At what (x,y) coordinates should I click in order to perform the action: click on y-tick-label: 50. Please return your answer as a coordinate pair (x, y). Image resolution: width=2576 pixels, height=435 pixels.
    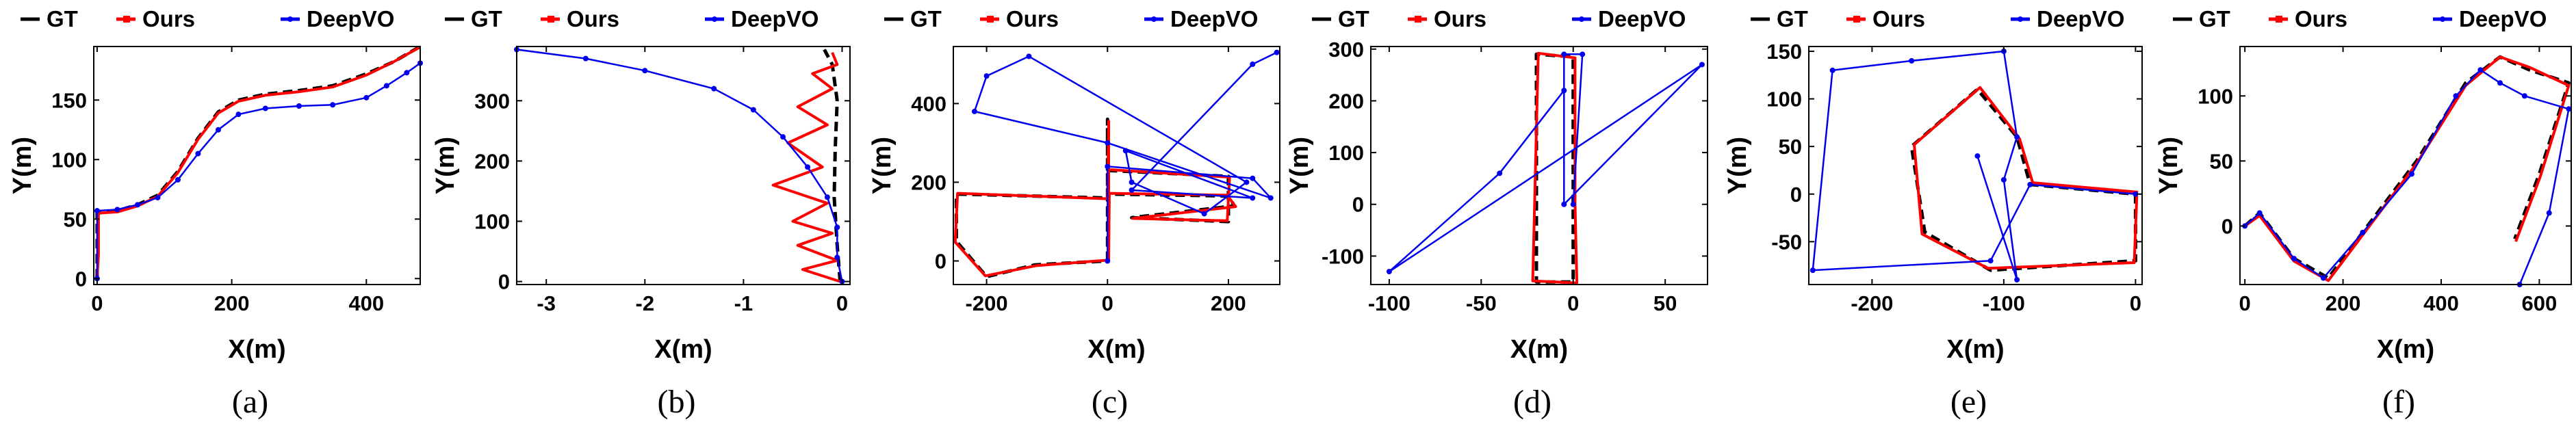
    Looking at the image, I should click on (2221, 161).